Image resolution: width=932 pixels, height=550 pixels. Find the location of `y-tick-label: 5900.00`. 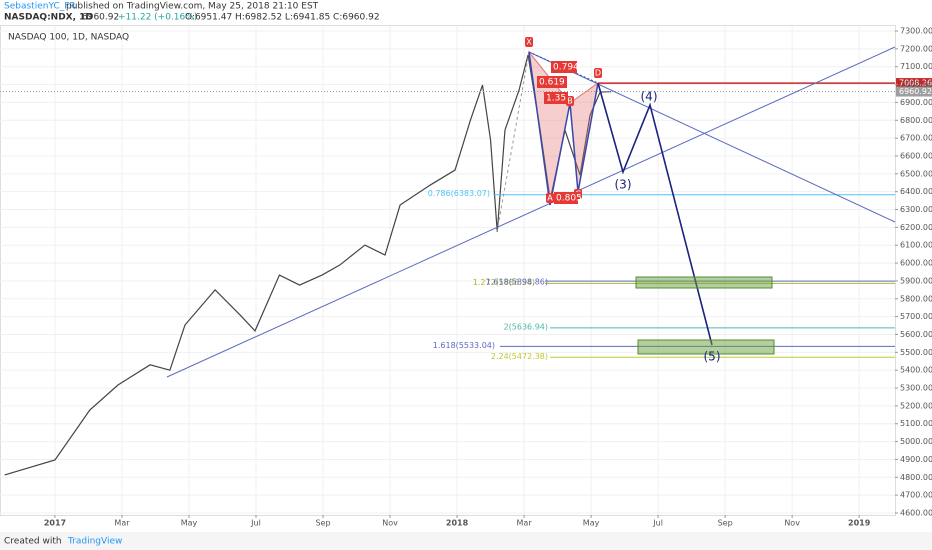

y-tick-label: 5900.00 is located at coordinates (916, 280).